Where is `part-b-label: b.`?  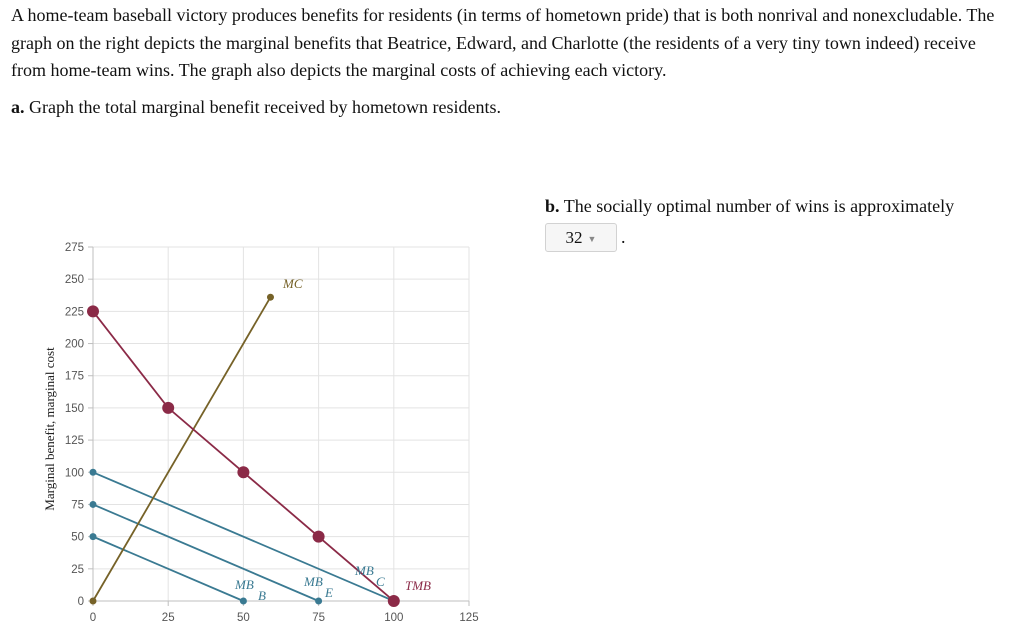 part-b-label: b. is located at coordinates (552, 206).